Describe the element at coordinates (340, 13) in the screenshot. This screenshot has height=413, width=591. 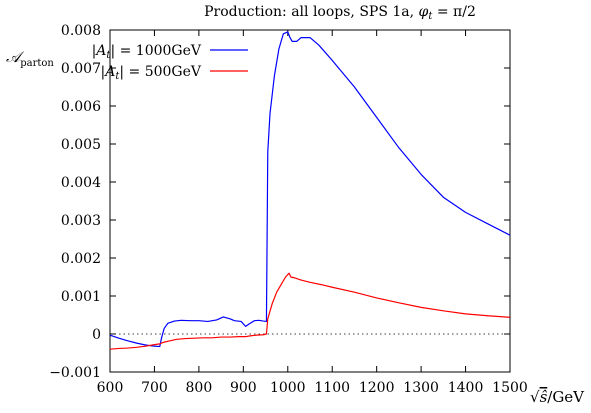
I see `chart-title: Production: all loops, SPS 1a, φt = π/2` at that location.